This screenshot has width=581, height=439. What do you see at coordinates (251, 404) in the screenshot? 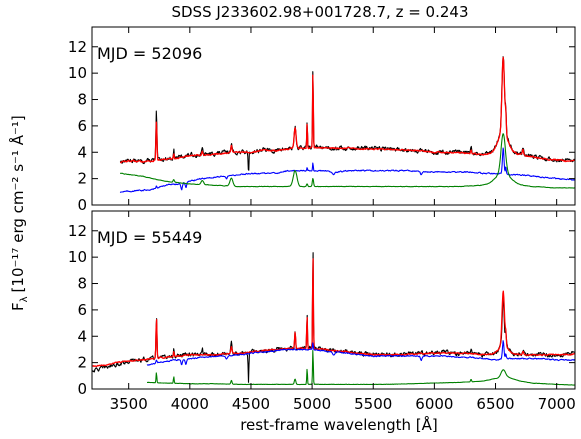
I see `x-tick-label: 4500` at bounding box center [251, 404].